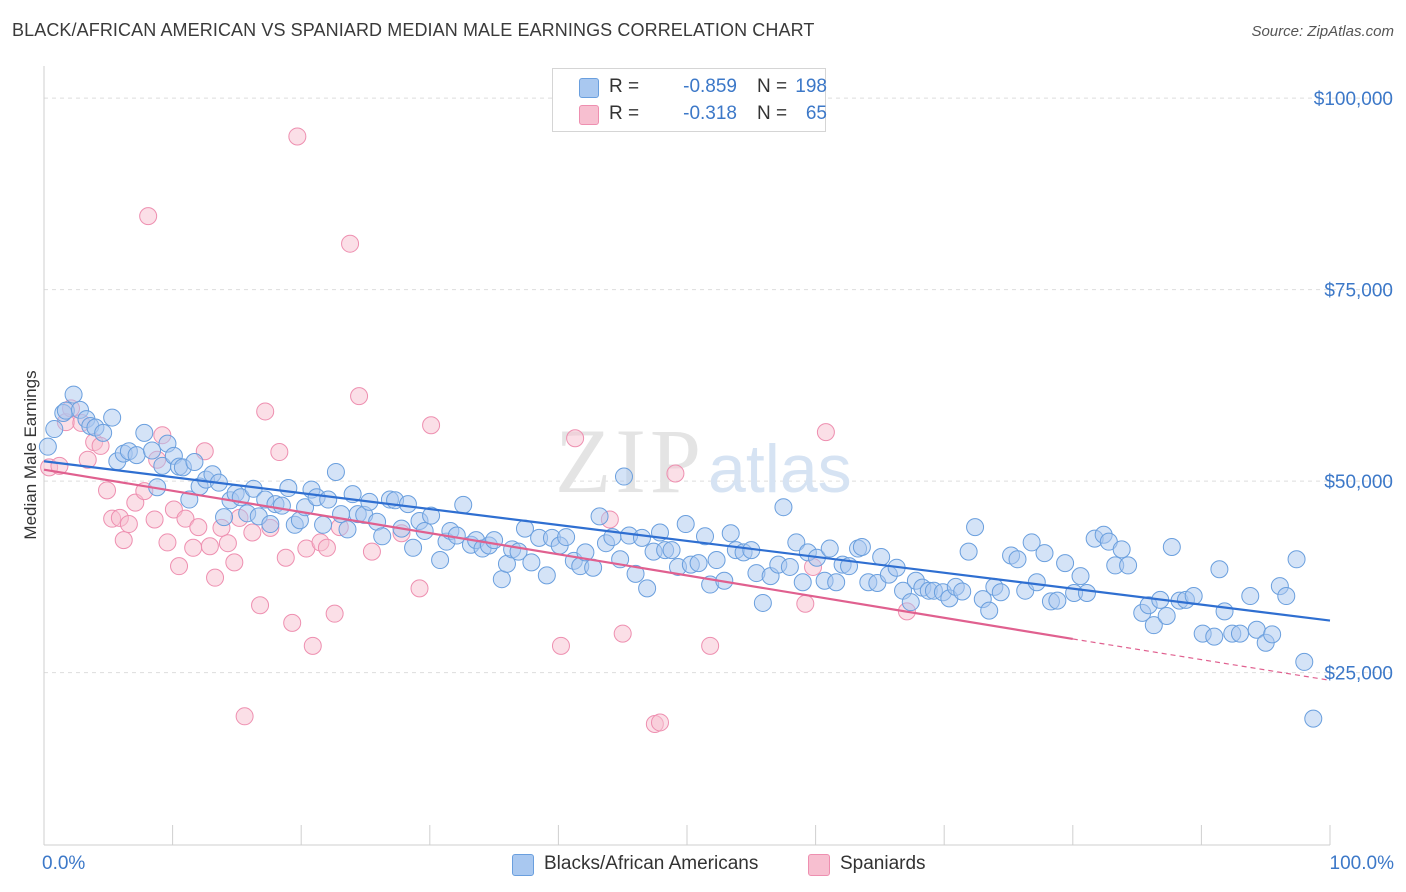  Describe the element at coordinates (30, 454) in the screenshot. I see `y-axis-label: Median Male Earnings` at that location.